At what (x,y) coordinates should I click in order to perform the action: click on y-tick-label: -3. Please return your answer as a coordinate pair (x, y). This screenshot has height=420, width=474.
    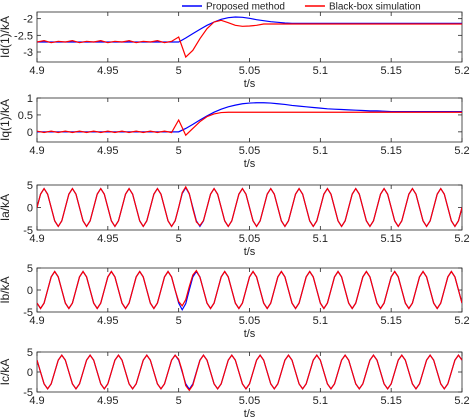
    Looking at the image, I should click on (28, 53).